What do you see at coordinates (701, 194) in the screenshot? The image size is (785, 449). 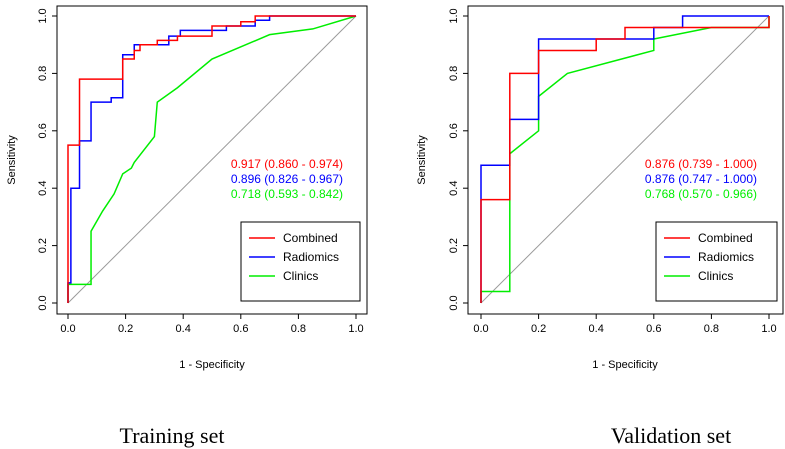 I see `auc-clinics: 0.768 (0.570 - 0.966)` at bounding box center [701, 194].